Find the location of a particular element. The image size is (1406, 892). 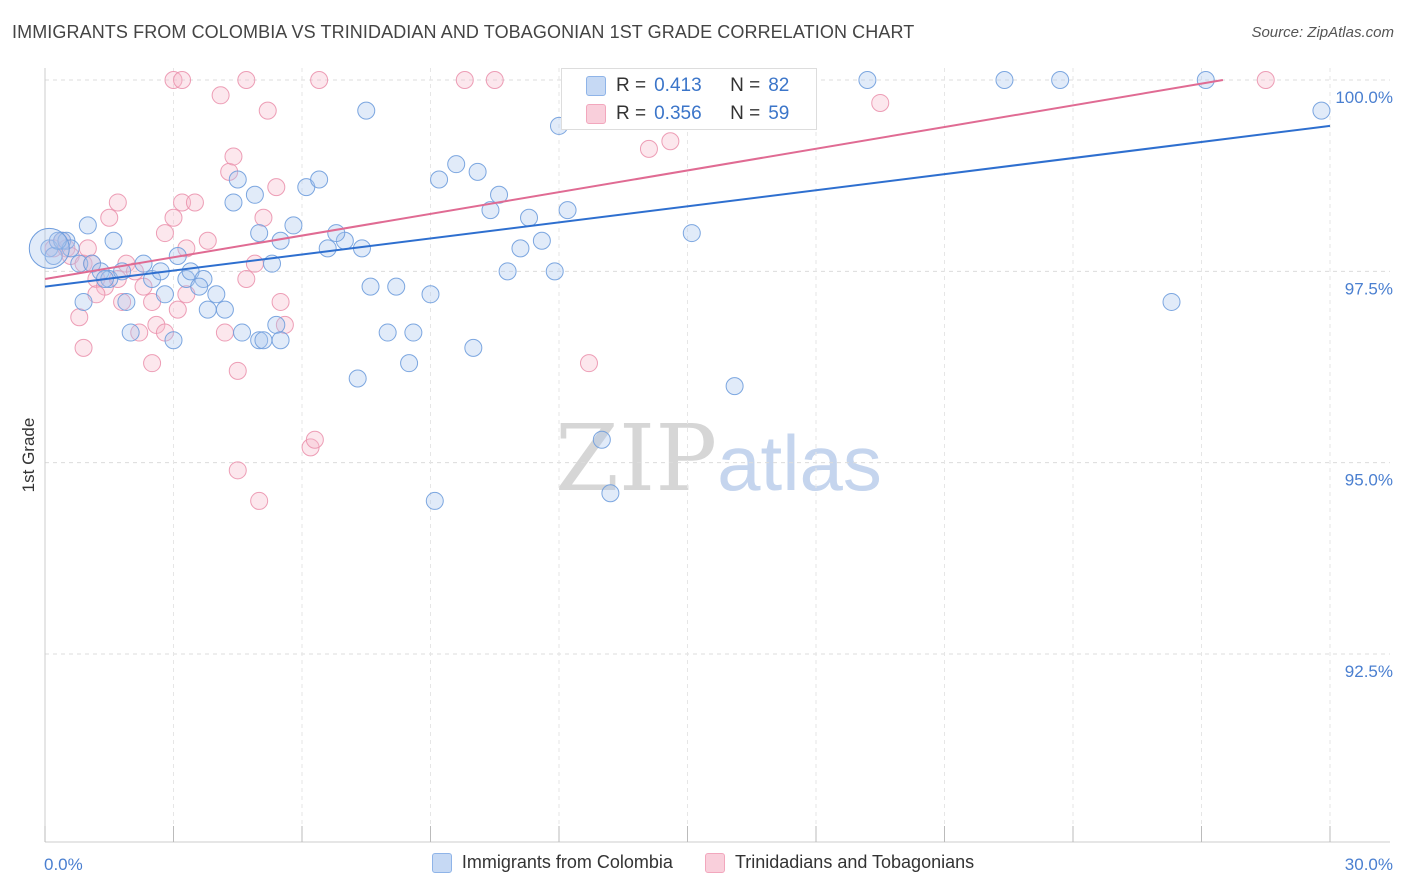

stats-n-value-pink: 59 is located at coordinates (779, 113).